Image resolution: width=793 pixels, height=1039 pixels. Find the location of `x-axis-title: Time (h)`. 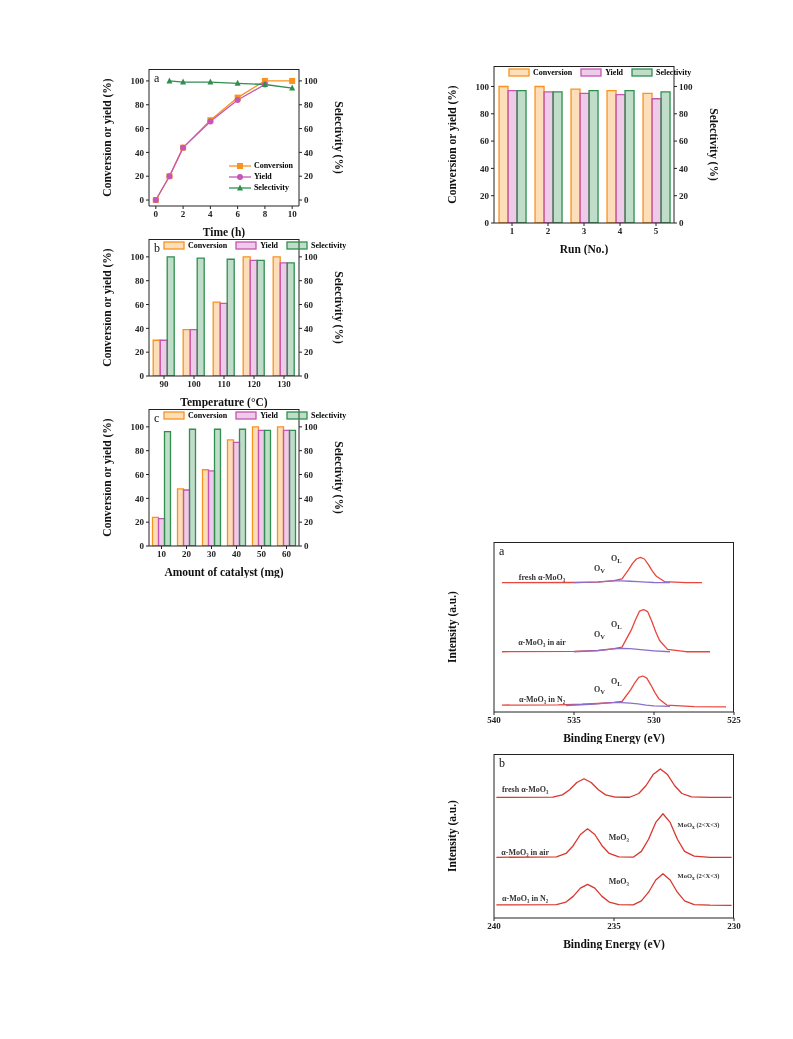

x-axis-title: Time (h) is located at coordinates (224, 232).